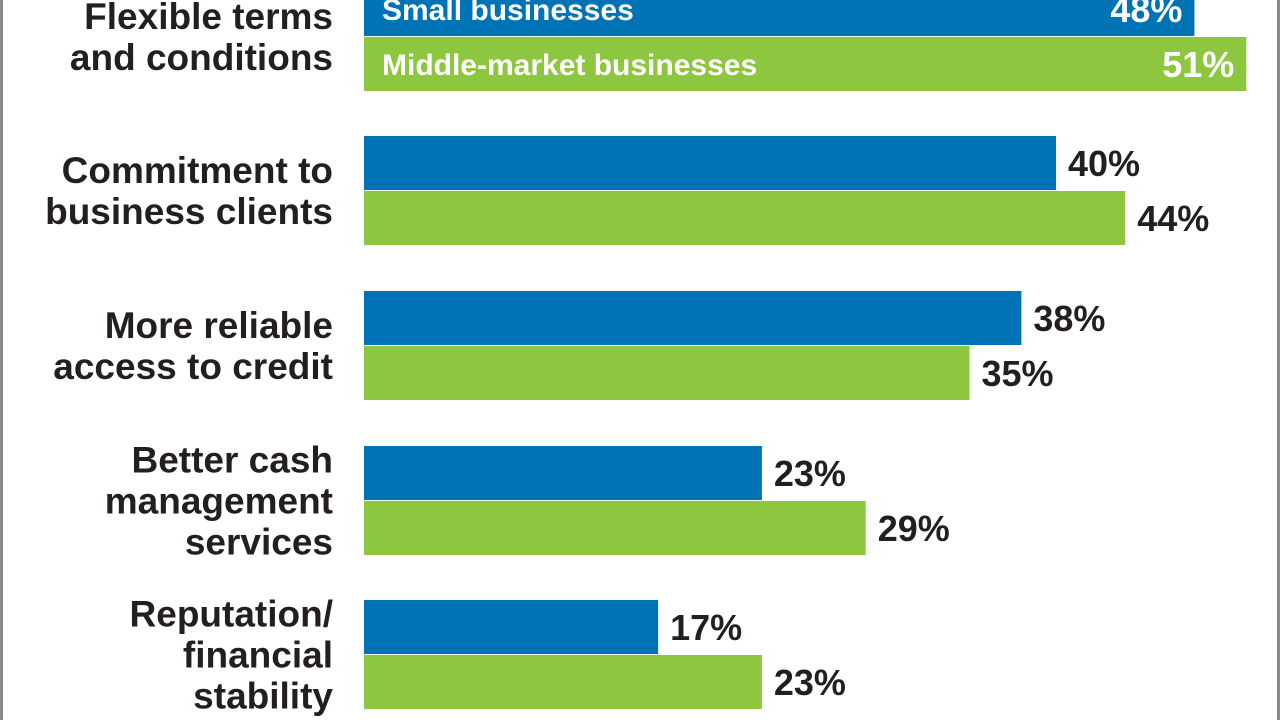 The height and width of the screenshot is (720, 1280). Describe the element at coordinates (258, 655) in the screenshot. I see `category-label: financial` at that location.